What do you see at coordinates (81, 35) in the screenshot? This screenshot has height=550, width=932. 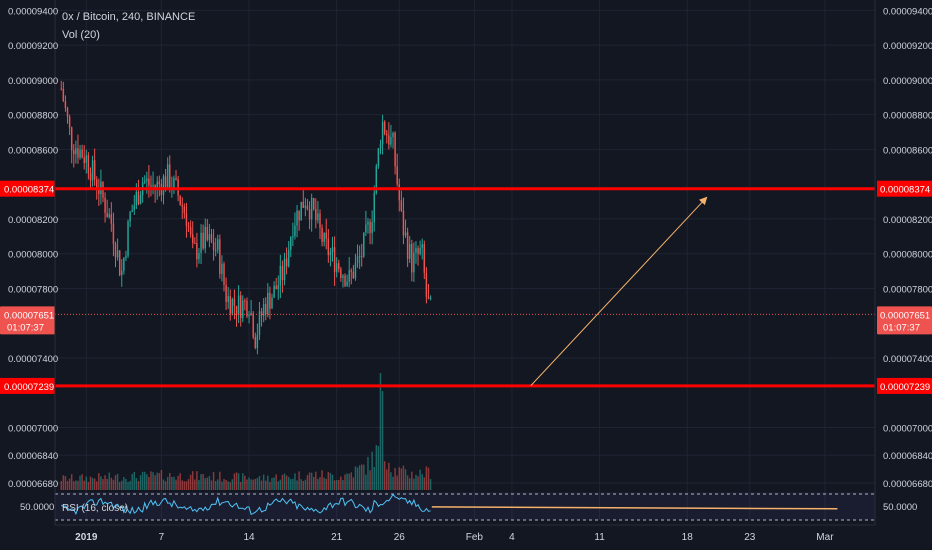 I see `volume-legend: Vol (20)` at bounding box center [81, 35].